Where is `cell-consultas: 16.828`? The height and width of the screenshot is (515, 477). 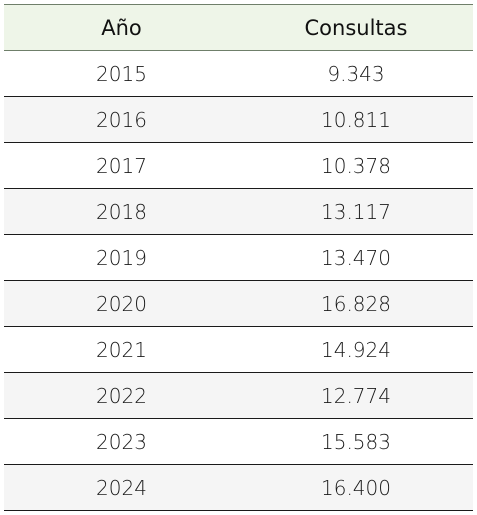
cell-consultas: 16.828 is located at coordinates (356, 303).